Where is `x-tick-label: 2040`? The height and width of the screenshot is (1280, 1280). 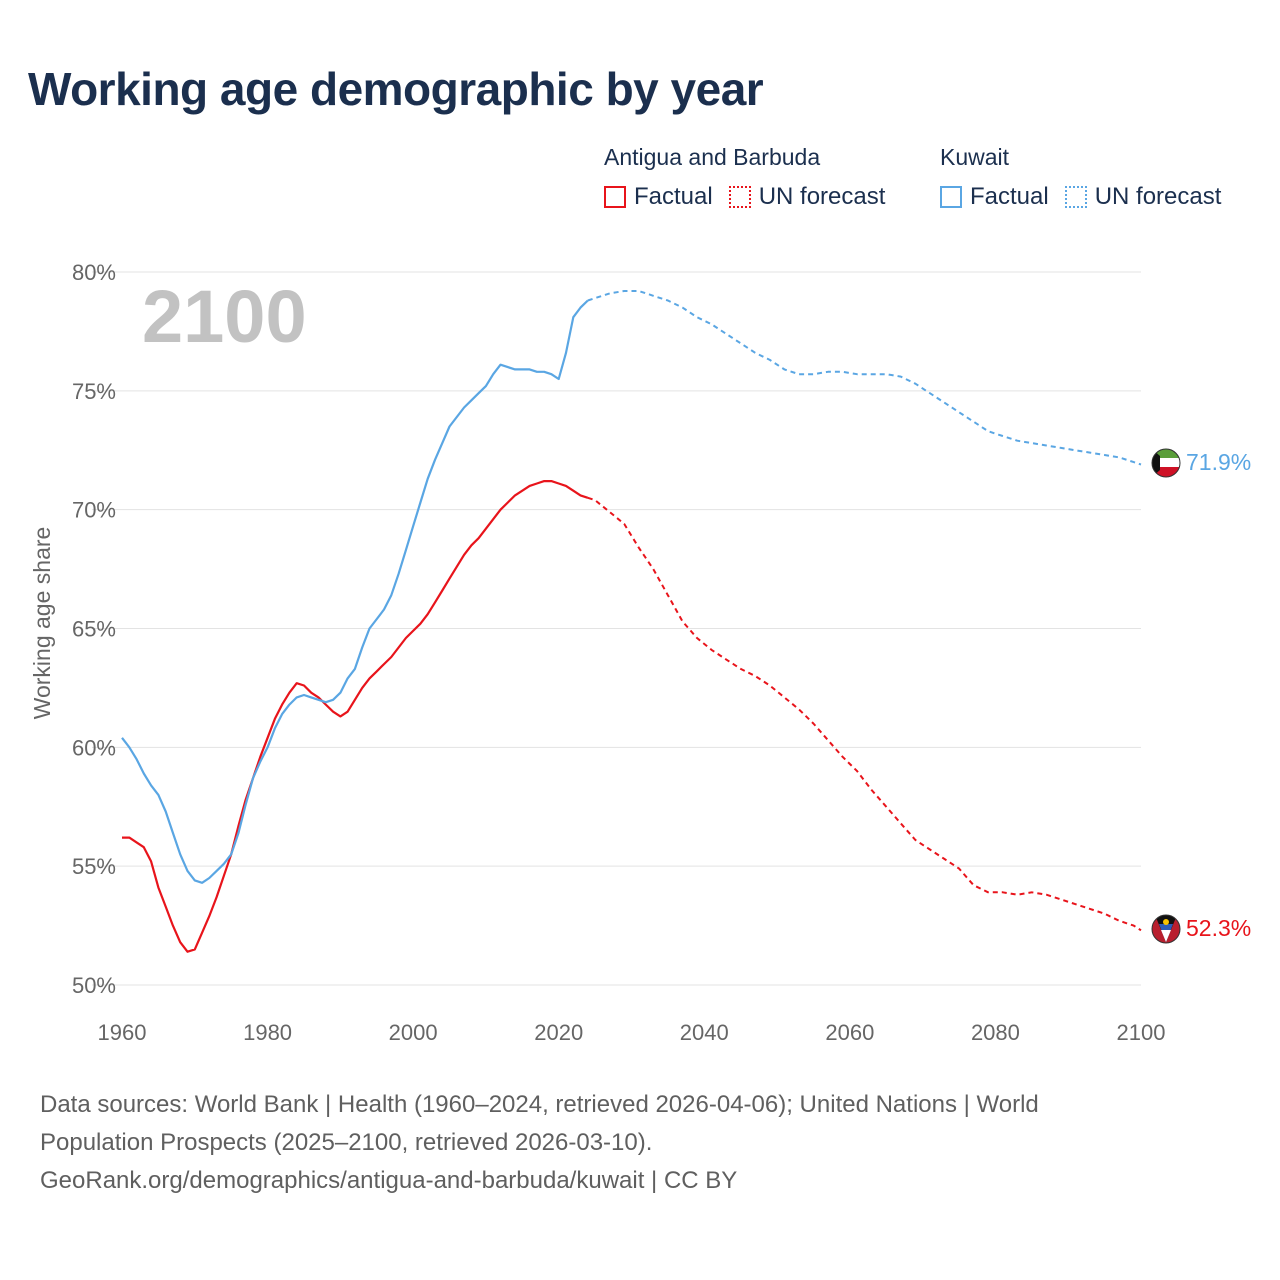
x-tick-label: 2040 is located at coordinates (704, 1032).